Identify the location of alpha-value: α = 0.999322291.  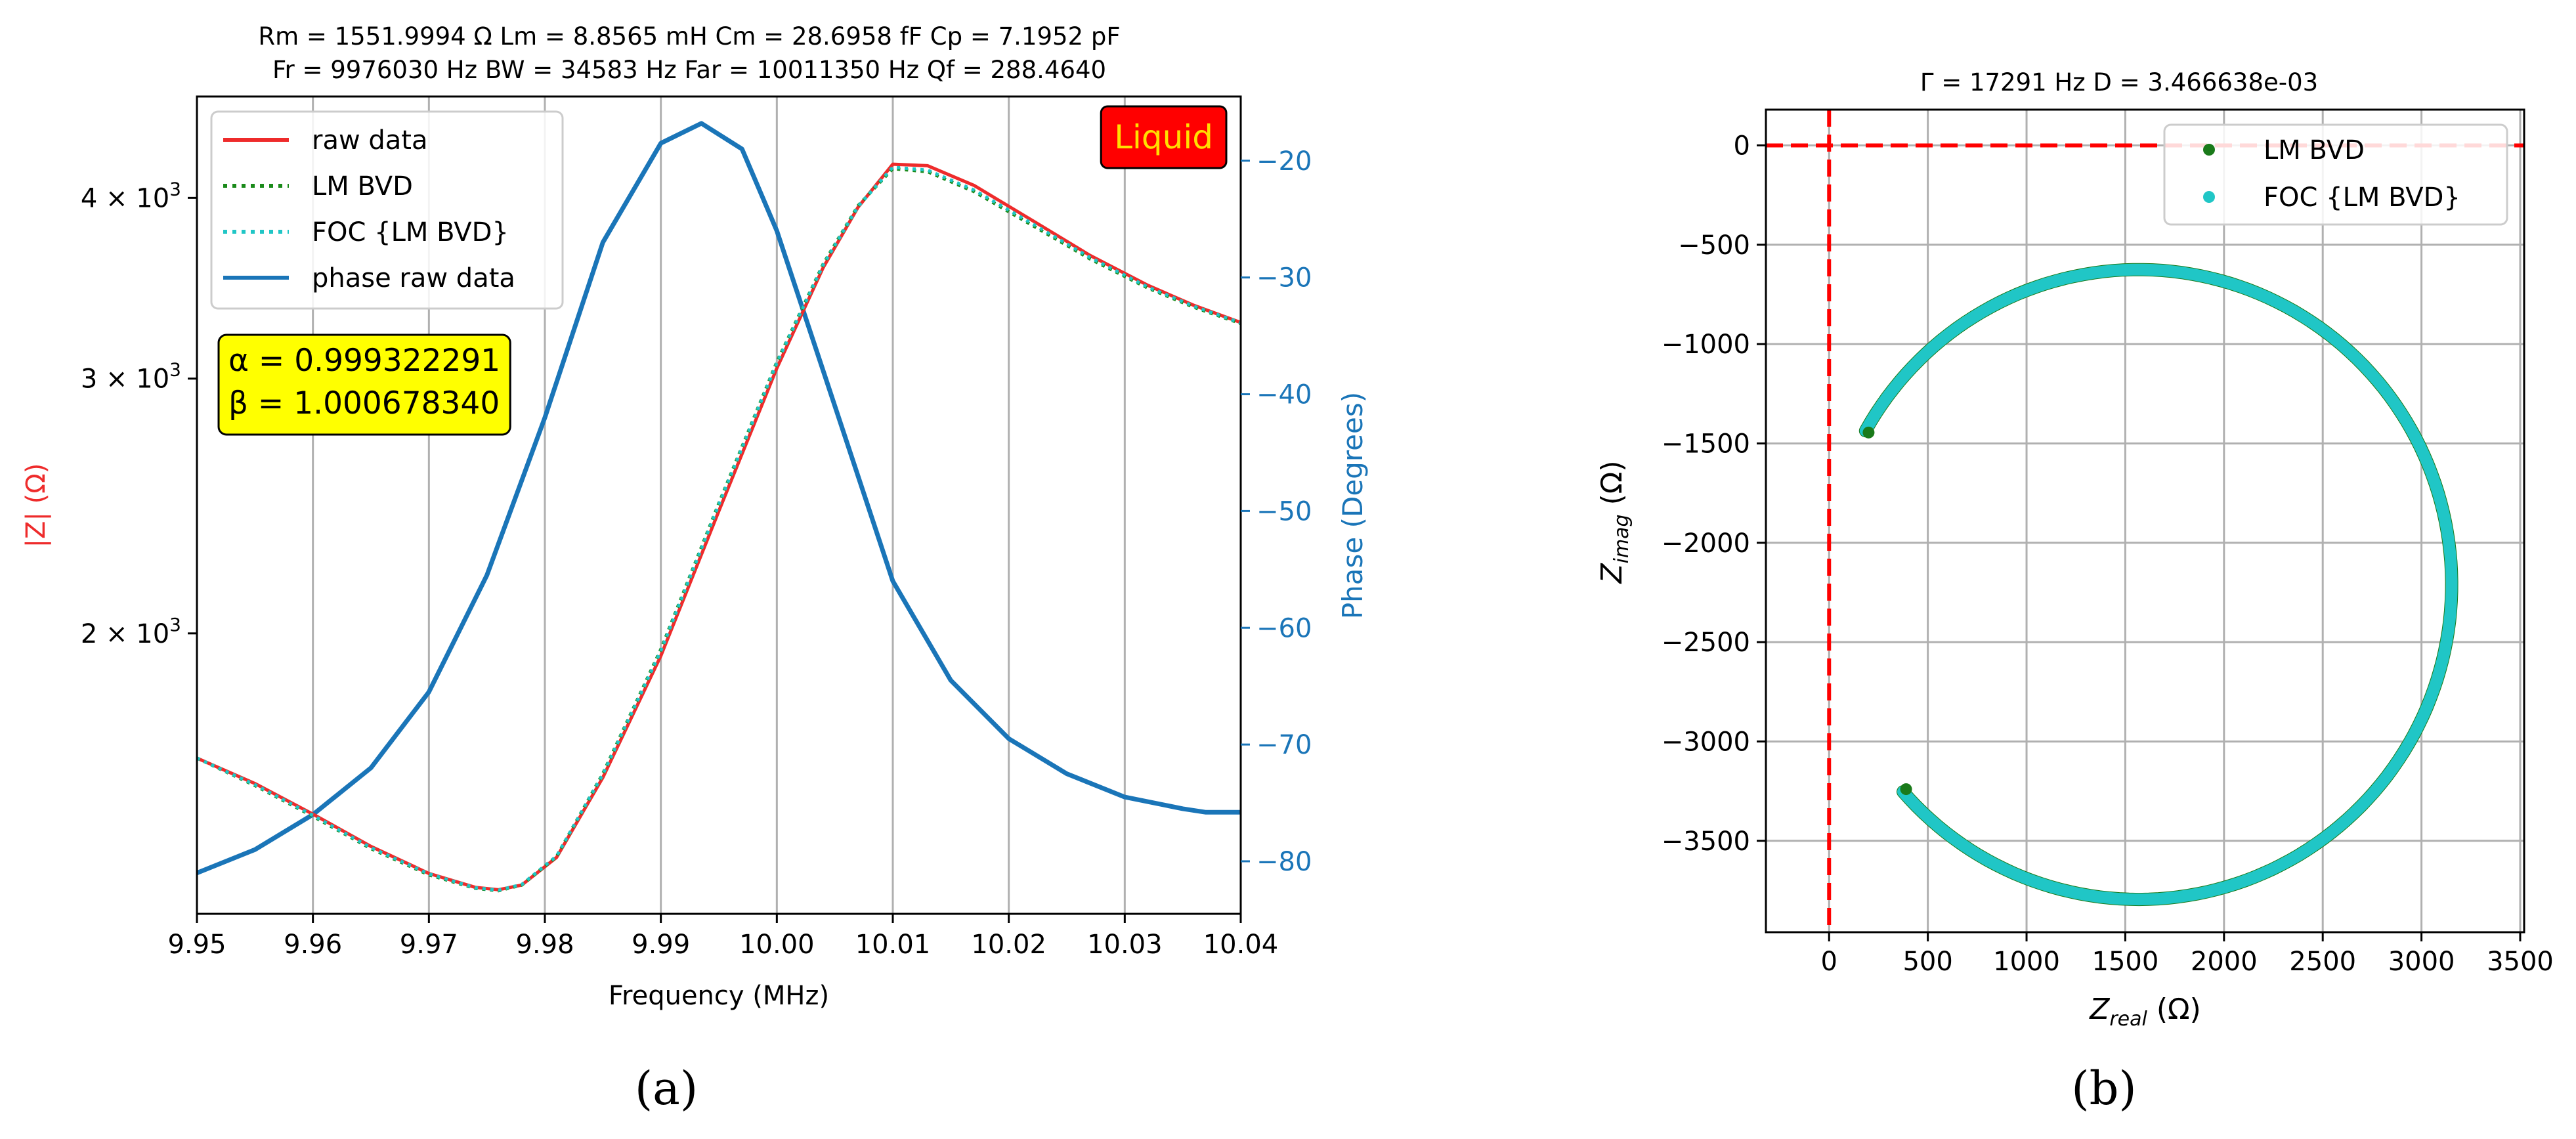
(364, 361).